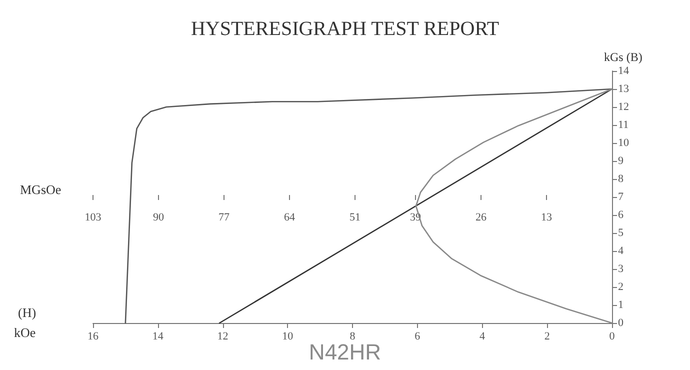  I want to click on y-tick-label: 13, so click(624, 89).